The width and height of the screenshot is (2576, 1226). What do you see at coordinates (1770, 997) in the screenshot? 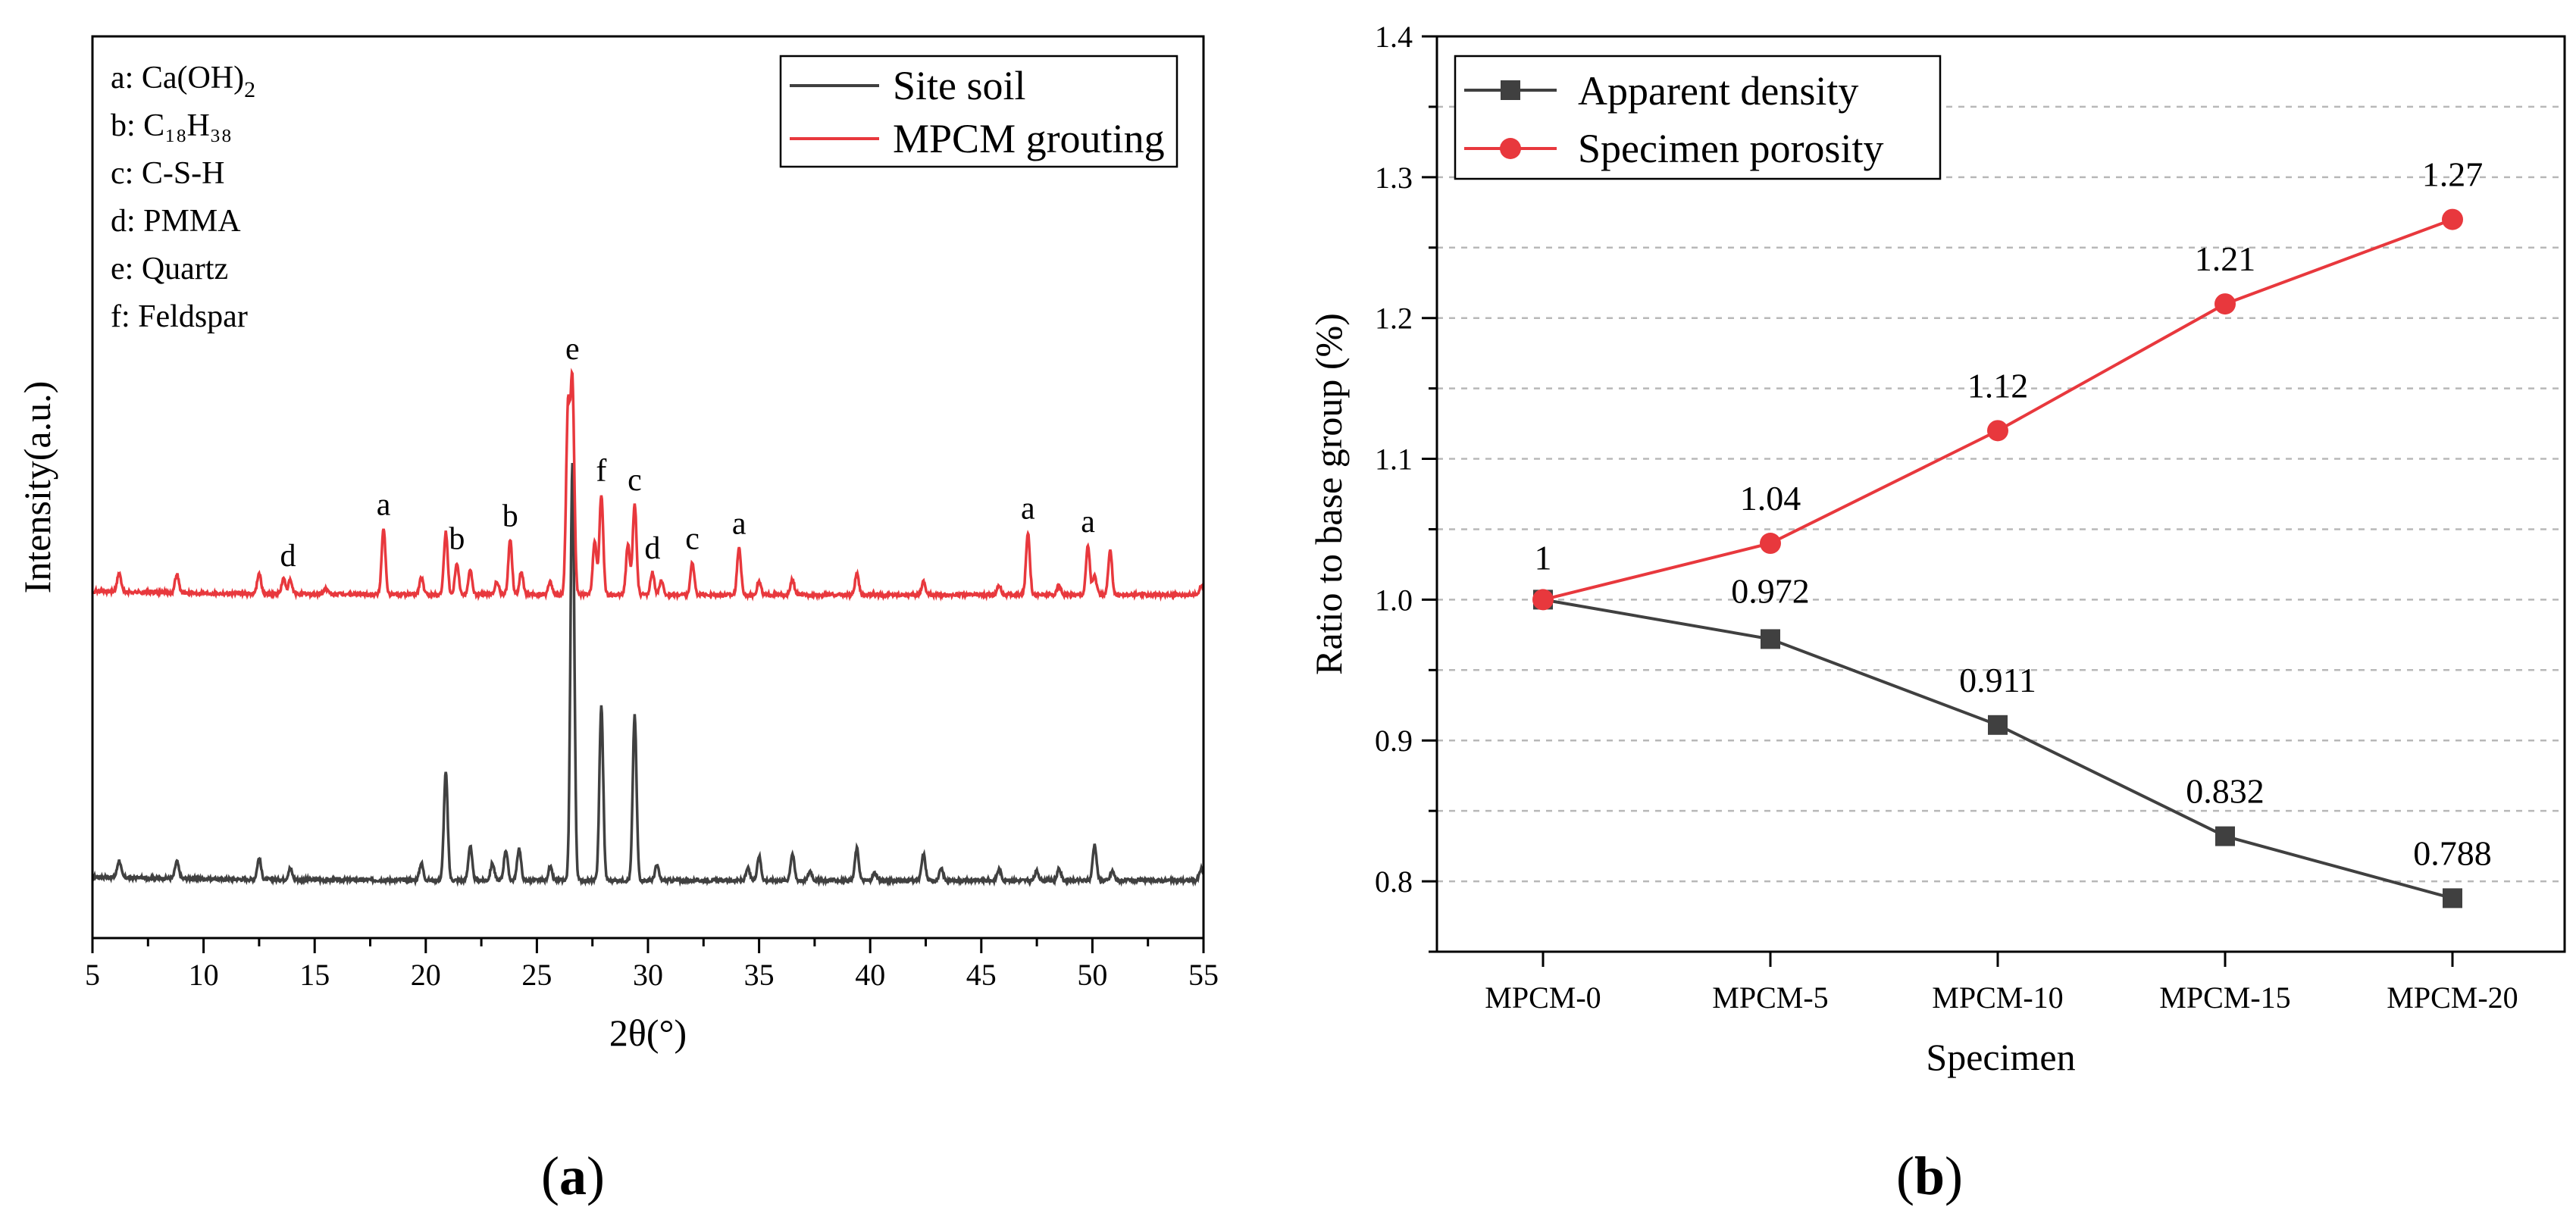
I see `ratio-x-tick-label: MPCM-5` at bounding box center [1770, 997].